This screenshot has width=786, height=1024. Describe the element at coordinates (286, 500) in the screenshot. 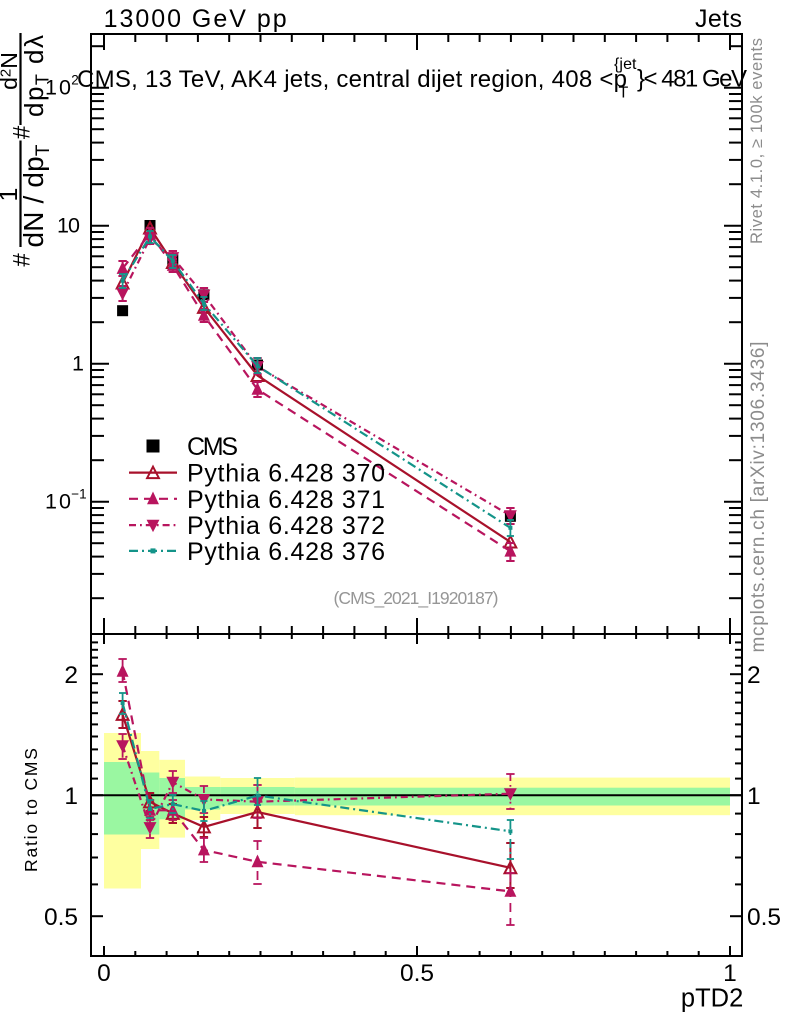

I see `svg-text: Pythia 6.428 371` at that location.